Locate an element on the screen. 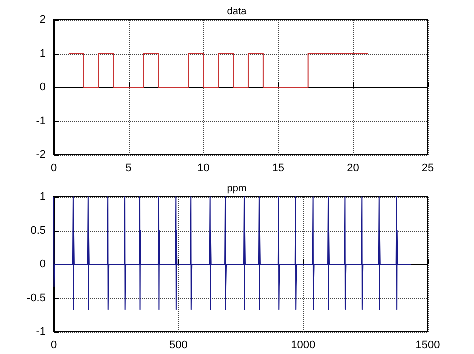 This screenshot has height=354, width=474. chart-title: data is located at coordinates (237, 12).